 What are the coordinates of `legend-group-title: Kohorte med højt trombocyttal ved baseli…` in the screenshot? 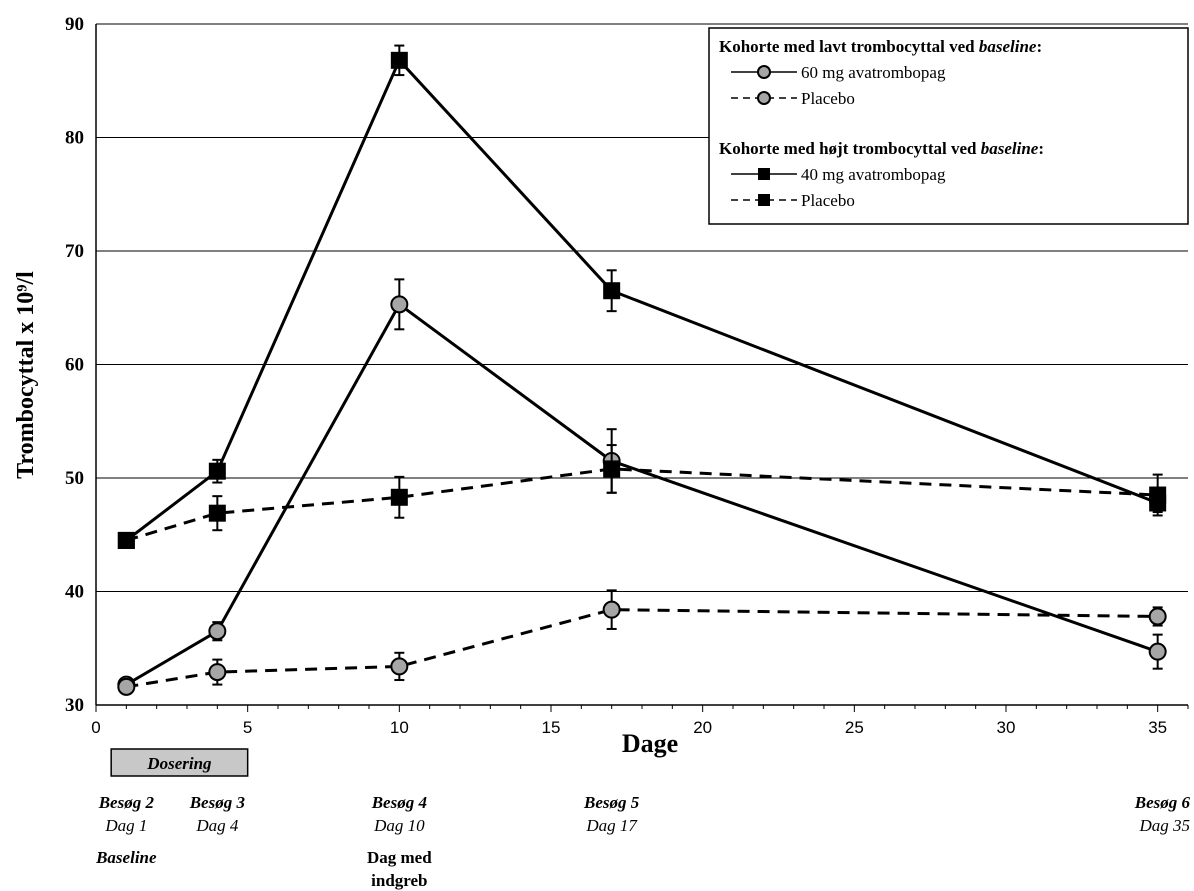 It's located at (881, 148).